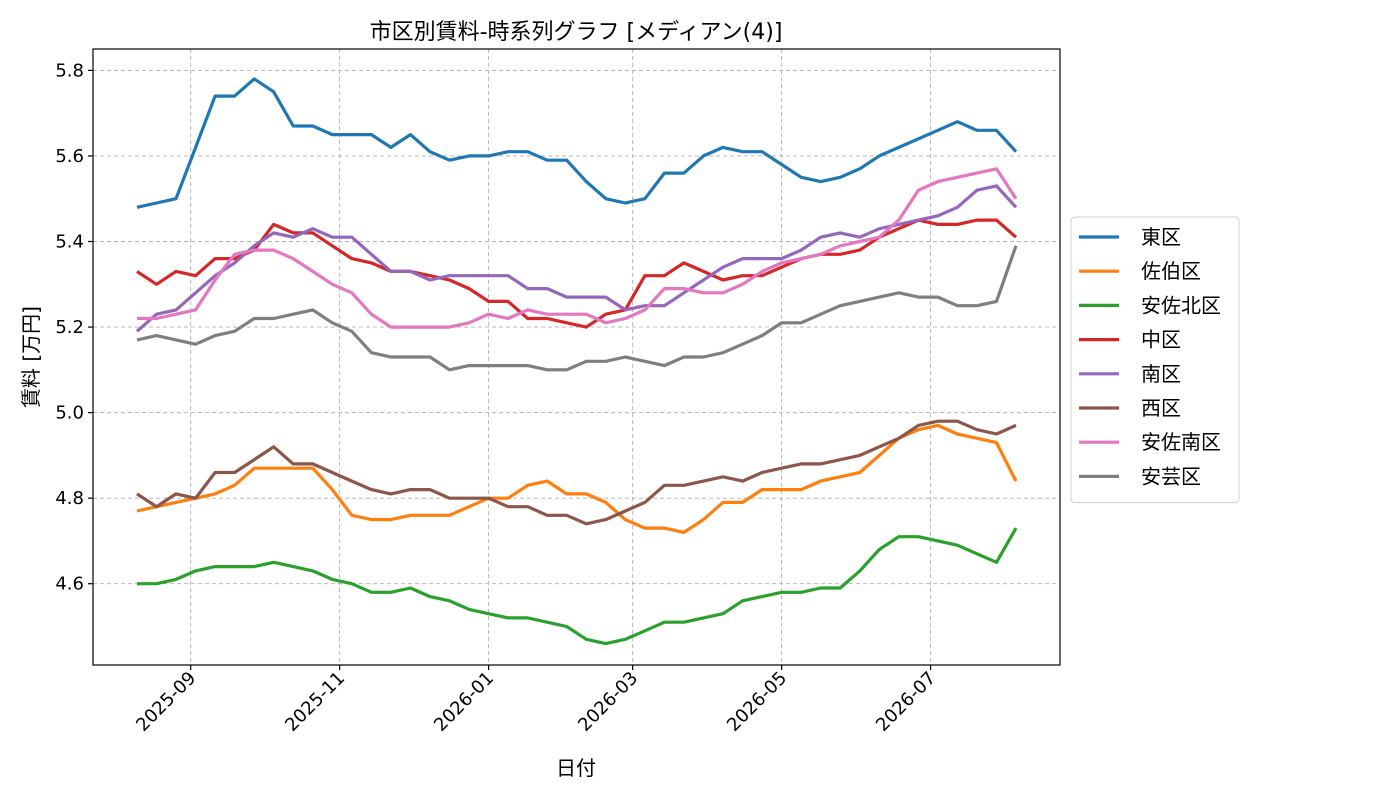 This screenshot has width=1400, height=800. What do you see at coordinates (1161, 408) in the screenshot?
I see `legend-label: 西区` at bounding box center [1161, 408].